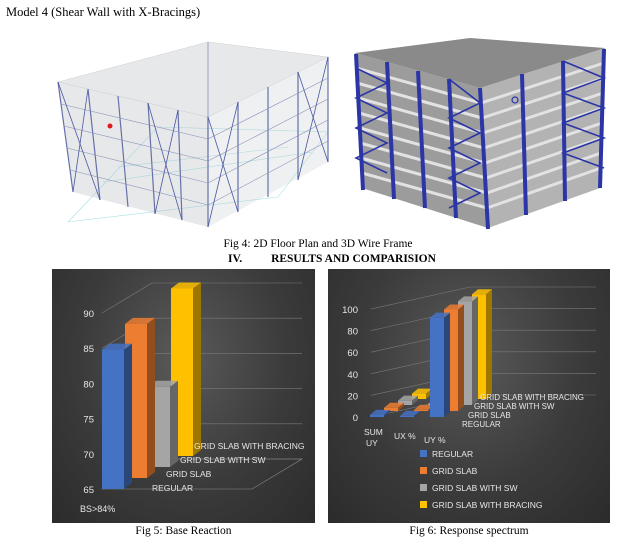 The height and width of the screenshot is (542, 636). Describe the element at coordinates (117, 416) in the screenshot. I see `bar-regular` at that location.